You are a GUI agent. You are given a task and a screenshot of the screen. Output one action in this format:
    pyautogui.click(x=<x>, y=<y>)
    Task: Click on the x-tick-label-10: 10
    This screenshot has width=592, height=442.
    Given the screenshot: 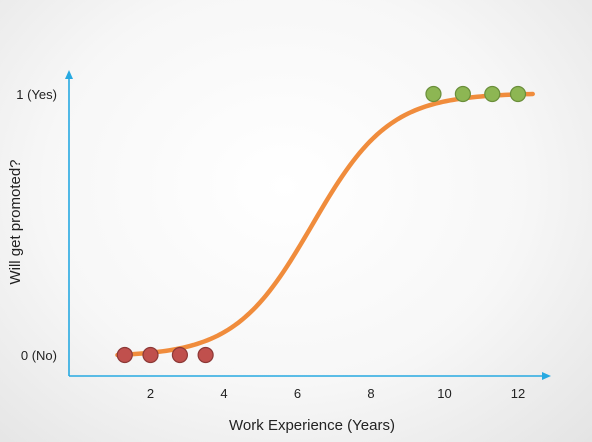 What is the action you would take?
    pyautogui.click(x=444, y=393)
    